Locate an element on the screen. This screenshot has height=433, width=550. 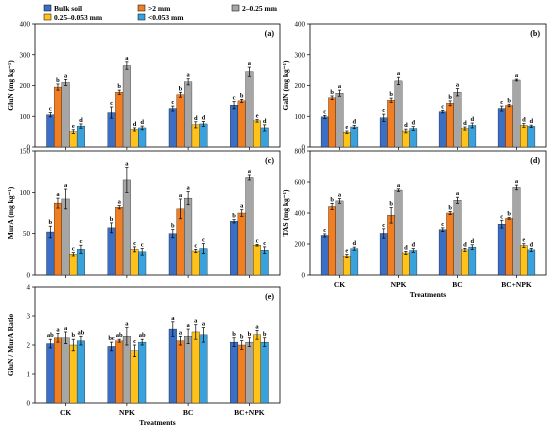
panel-label: (a) is located at coordinates (270, 33).